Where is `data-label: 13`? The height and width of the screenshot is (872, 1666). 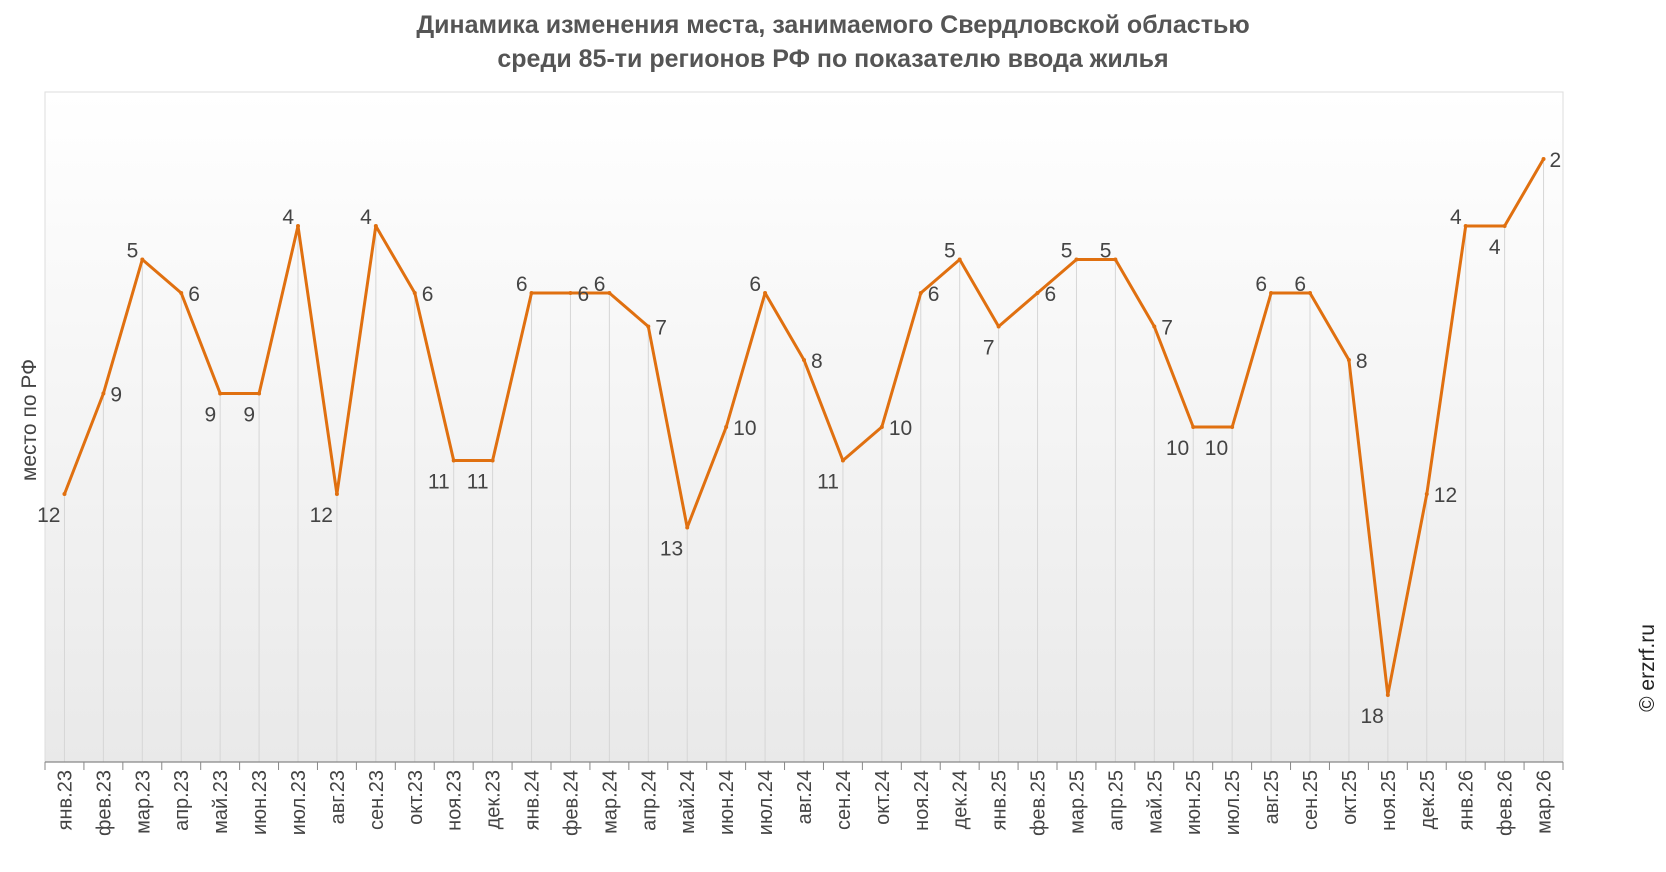 data-label: 13 is located at coordinates (671, 549).